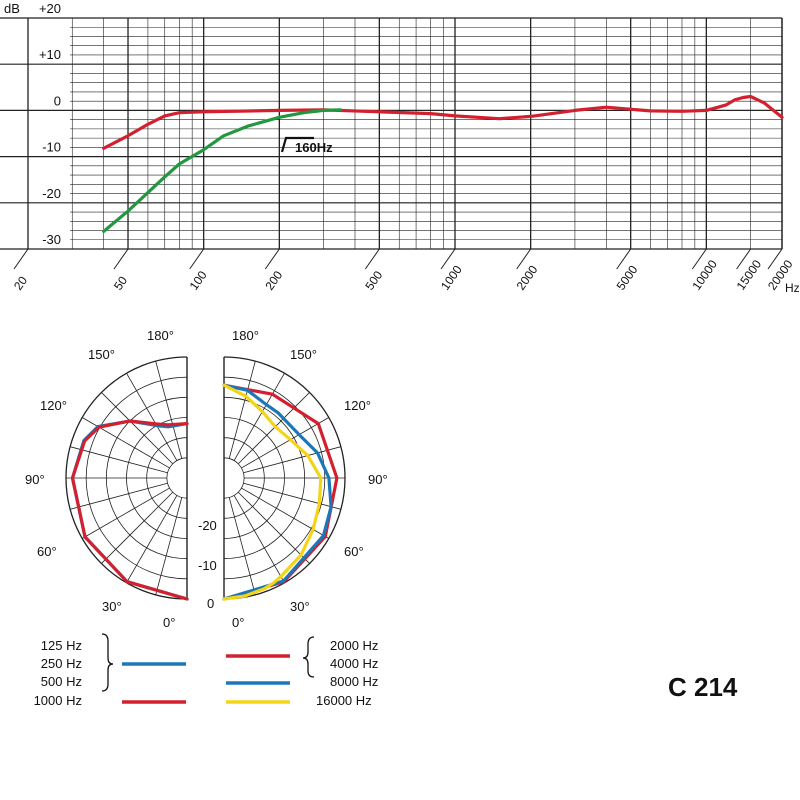  Describe the element at coordinates (354, 663) in the screenshot. I see `legend-label-4000hz: 4000 Hz` at that location.